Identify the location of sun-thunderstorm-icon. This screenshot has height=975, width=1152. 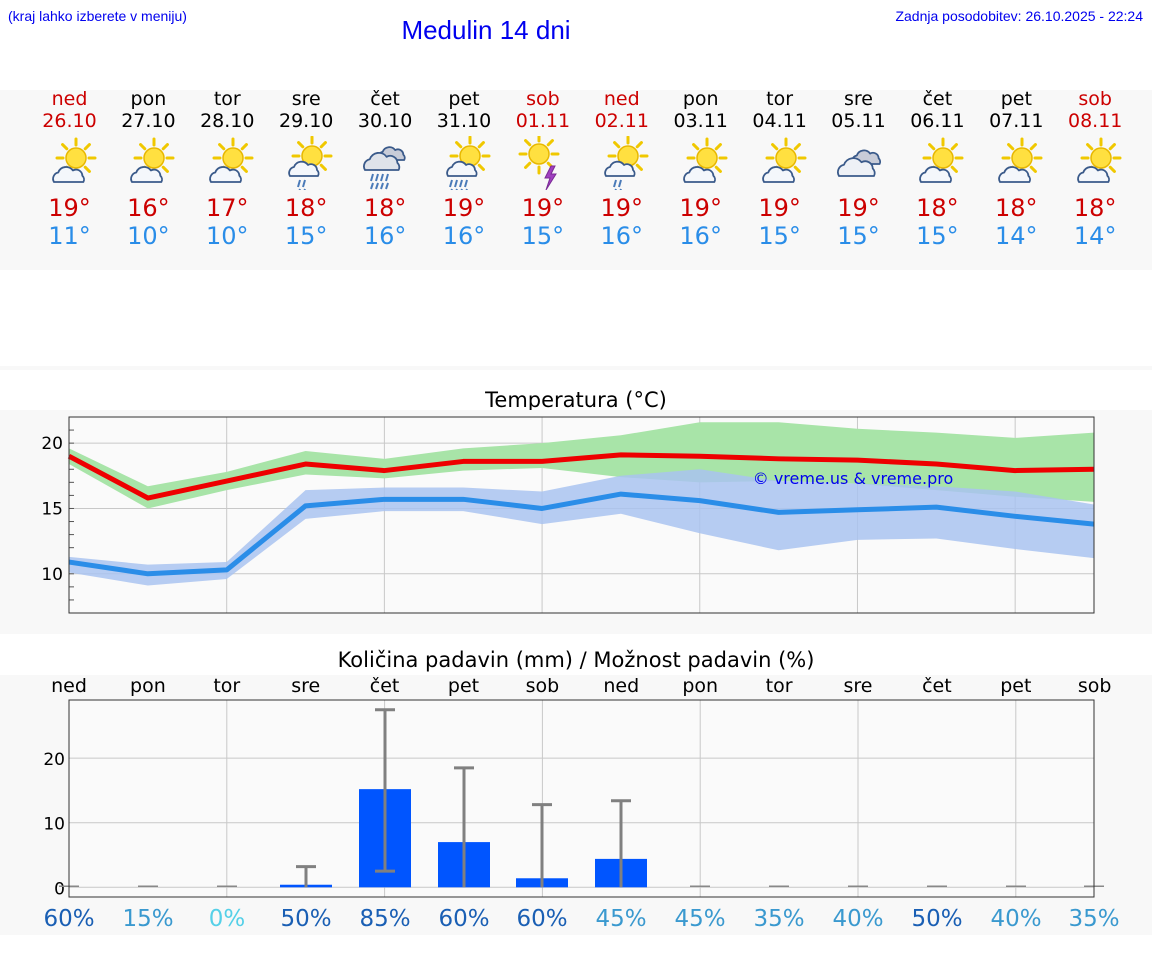
(539, 163).